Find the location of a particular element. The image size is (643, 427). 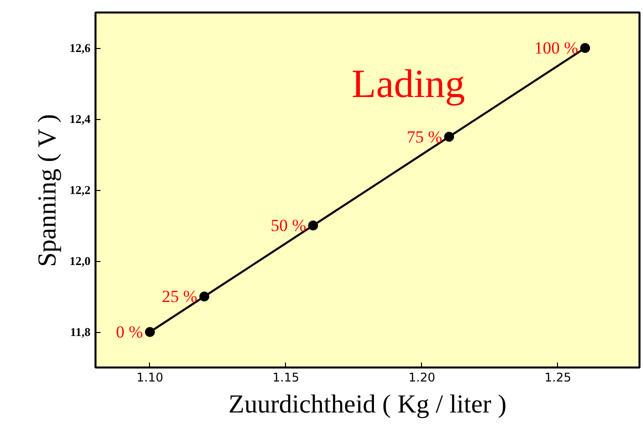

y-tick-label: 12,6 is located at coordinates (80, 48).